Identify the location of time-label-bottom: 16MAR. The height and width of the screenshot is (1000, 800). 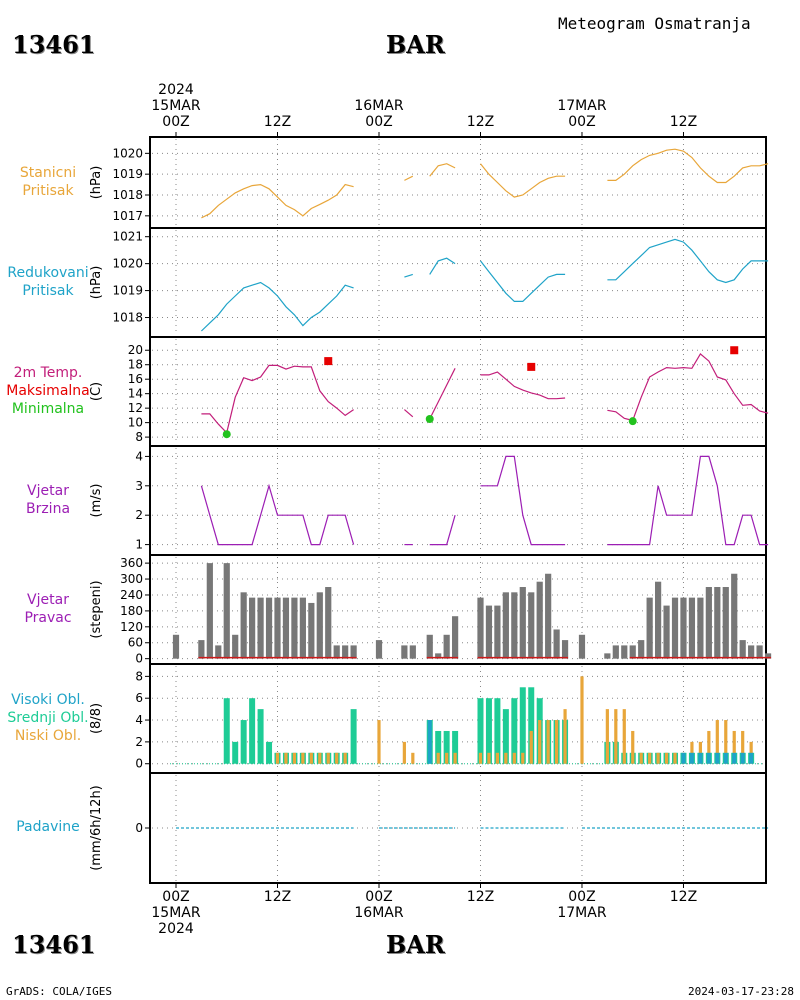
(379, 913).